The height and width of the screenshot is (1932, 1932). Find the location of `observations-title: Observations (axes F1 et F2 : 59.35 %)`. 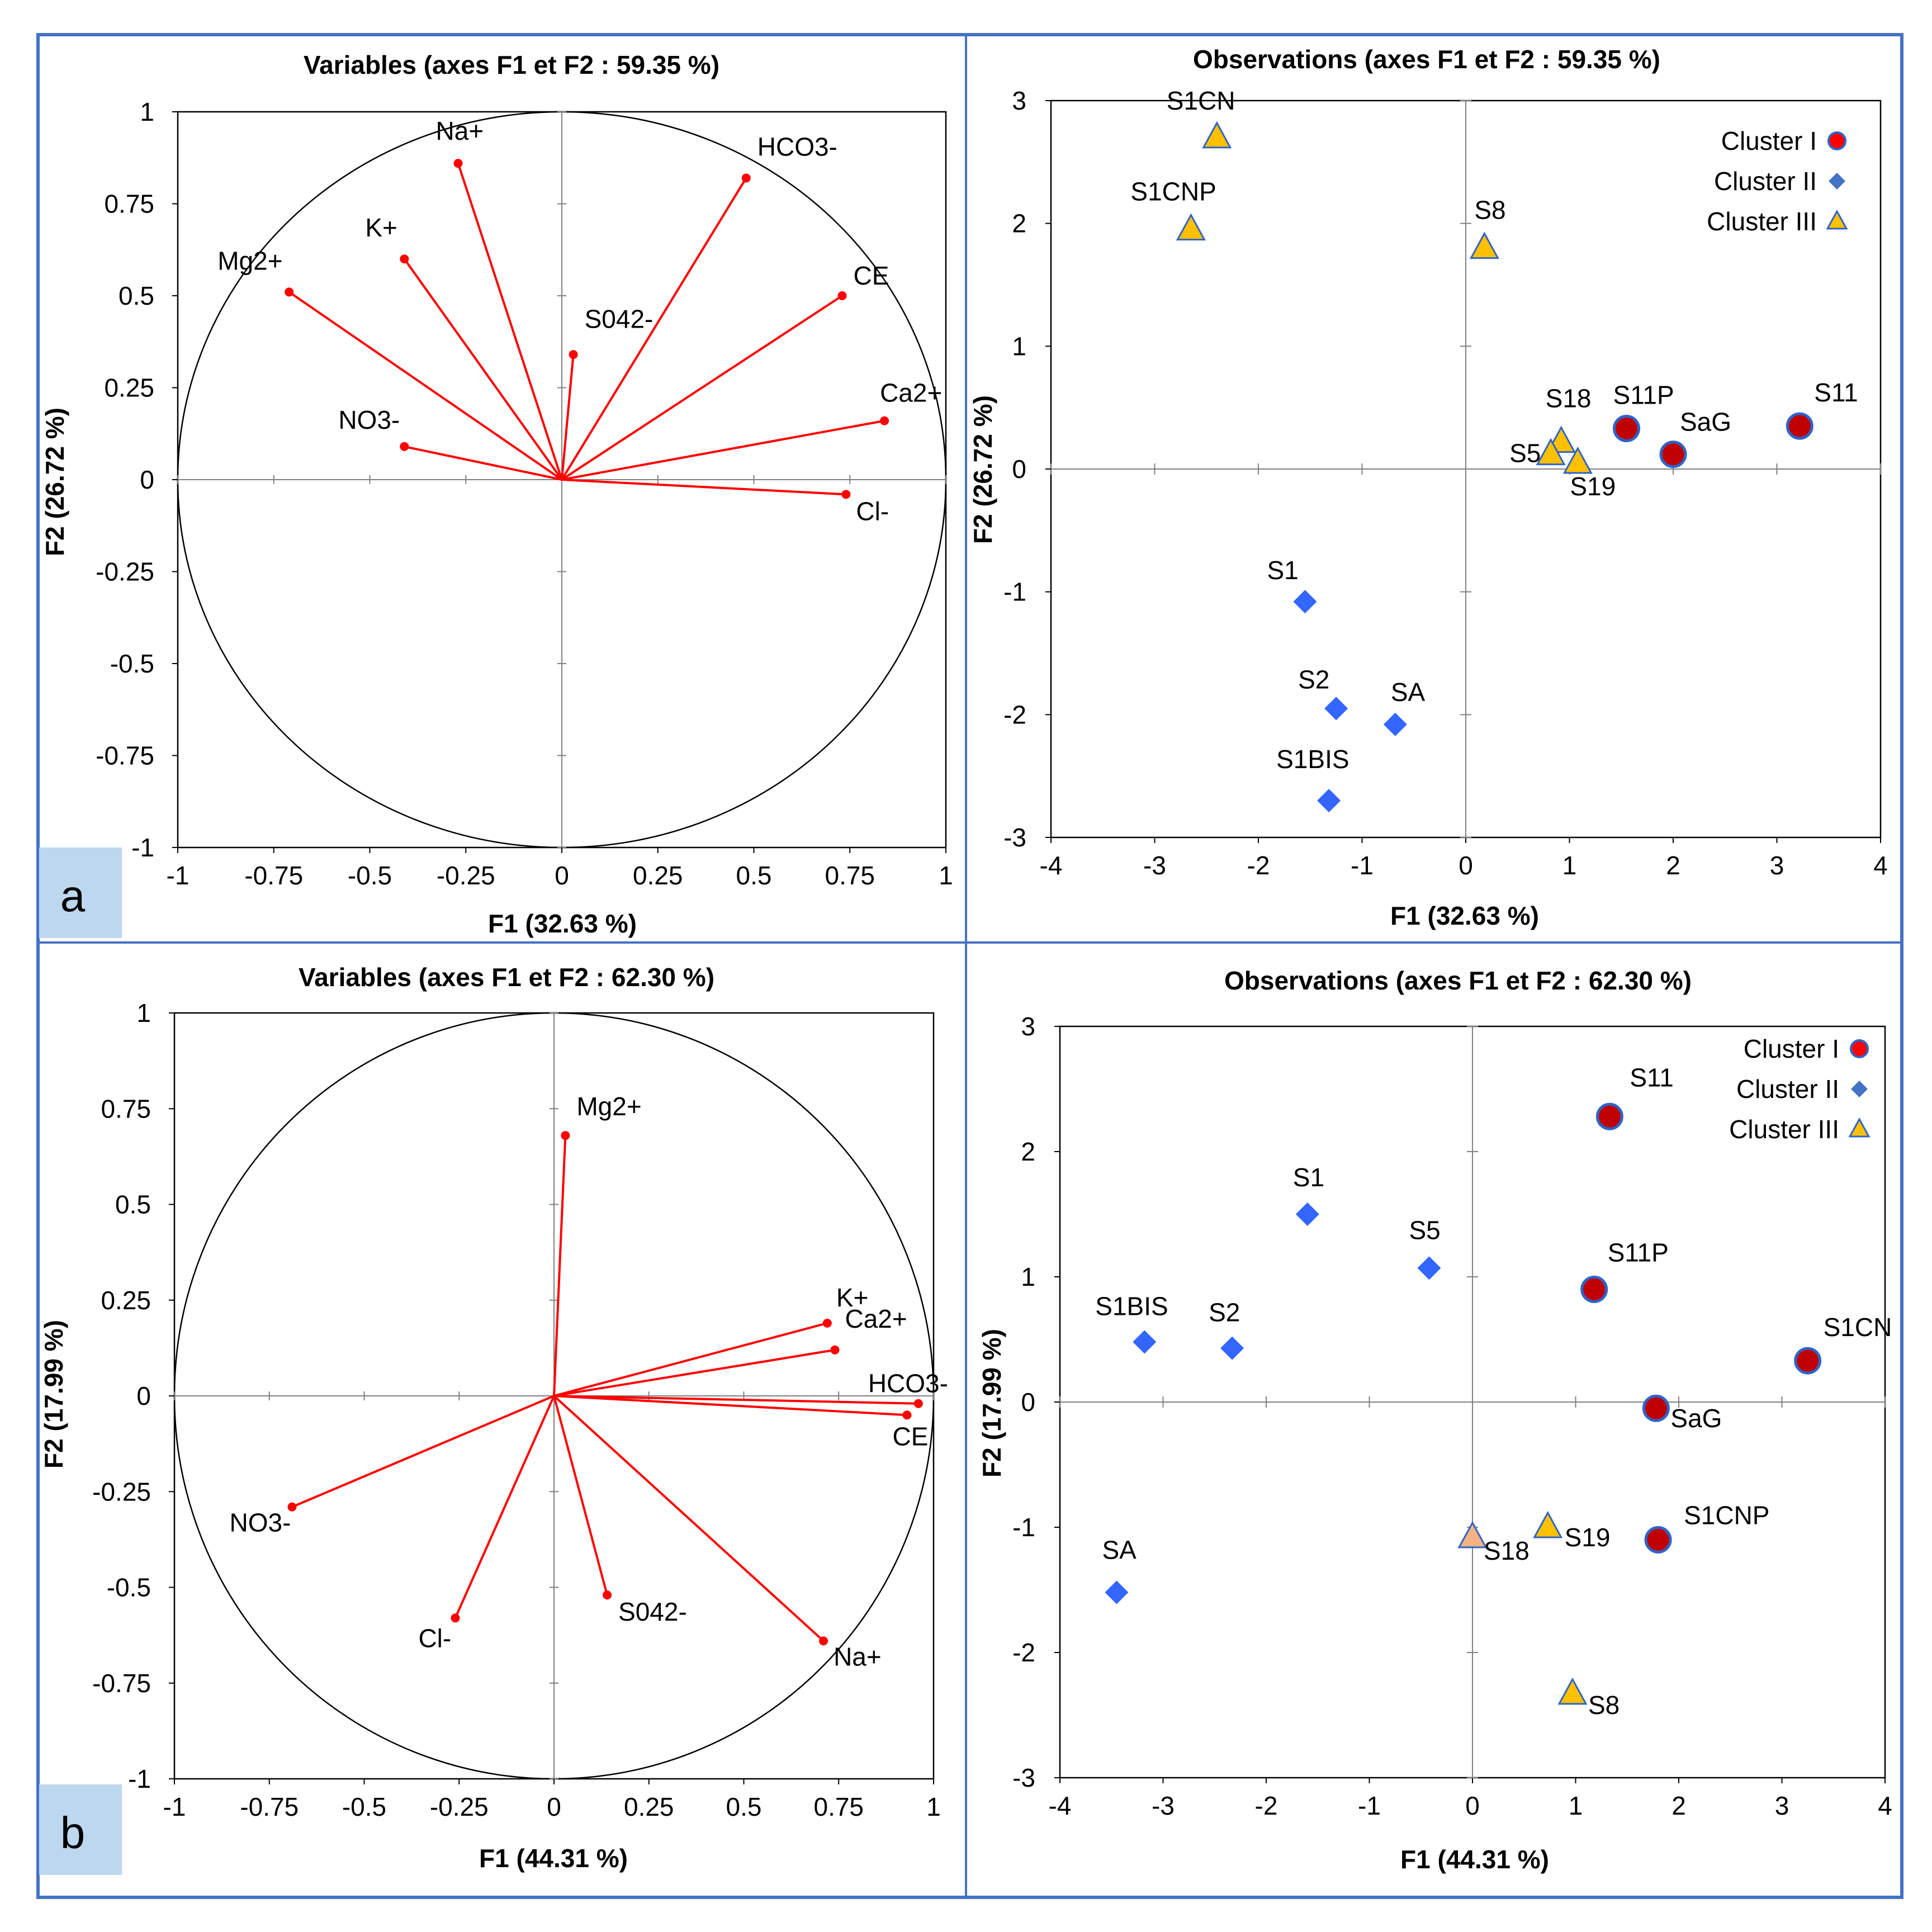

observations-title: Observations (axes F1 et F2 : 59.35 %) is located at coordinates (1427, 59).